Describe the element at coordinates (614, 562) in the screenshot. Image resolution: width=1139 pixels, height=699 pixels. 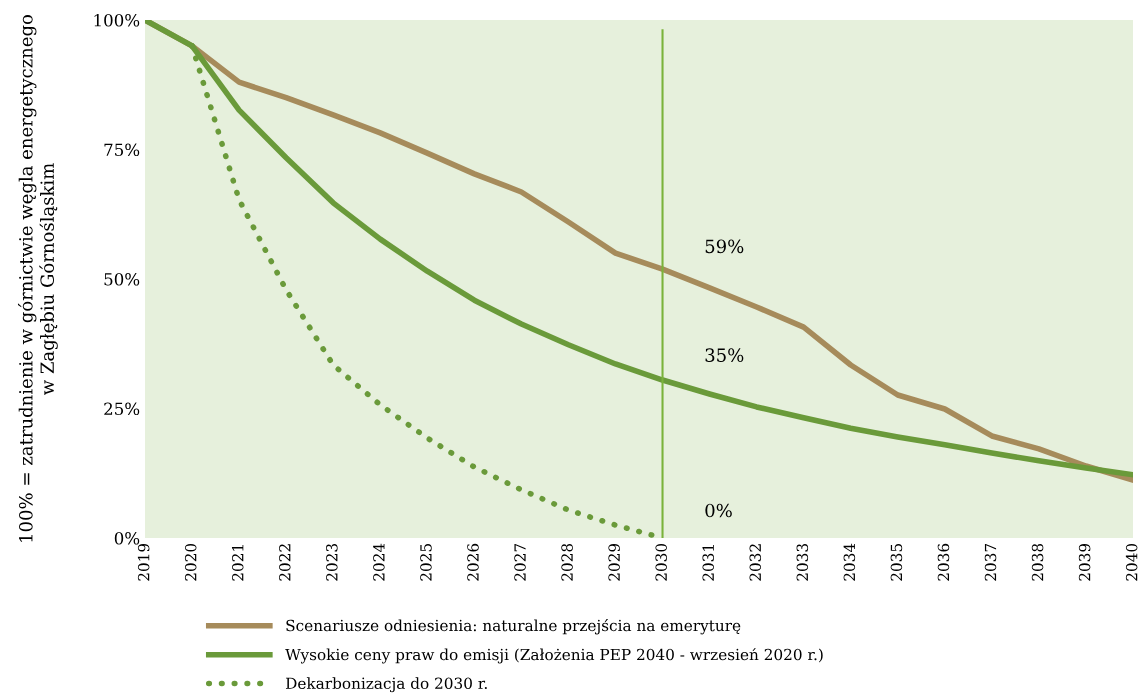
I see `x-tick-label: 2029` at that location.